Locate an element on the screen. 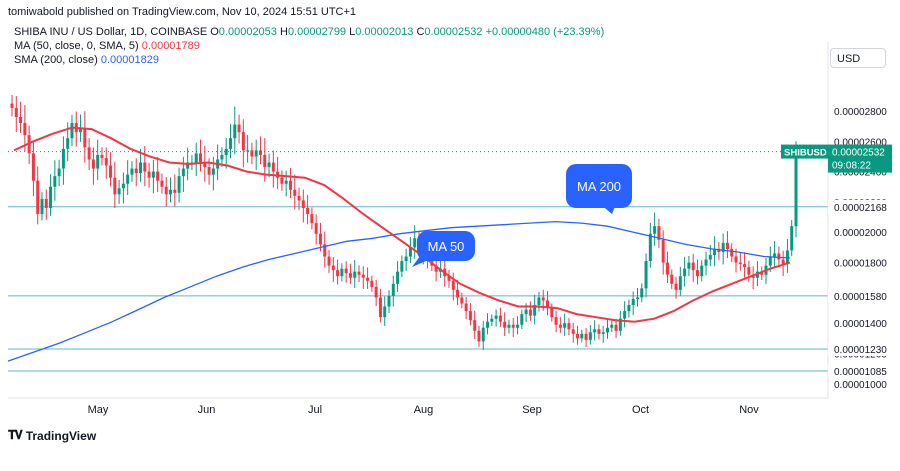 The image size is (900, 471). tradingview-logo: 𝐓𝐕 TradingView is located at coordinates (52, 435).